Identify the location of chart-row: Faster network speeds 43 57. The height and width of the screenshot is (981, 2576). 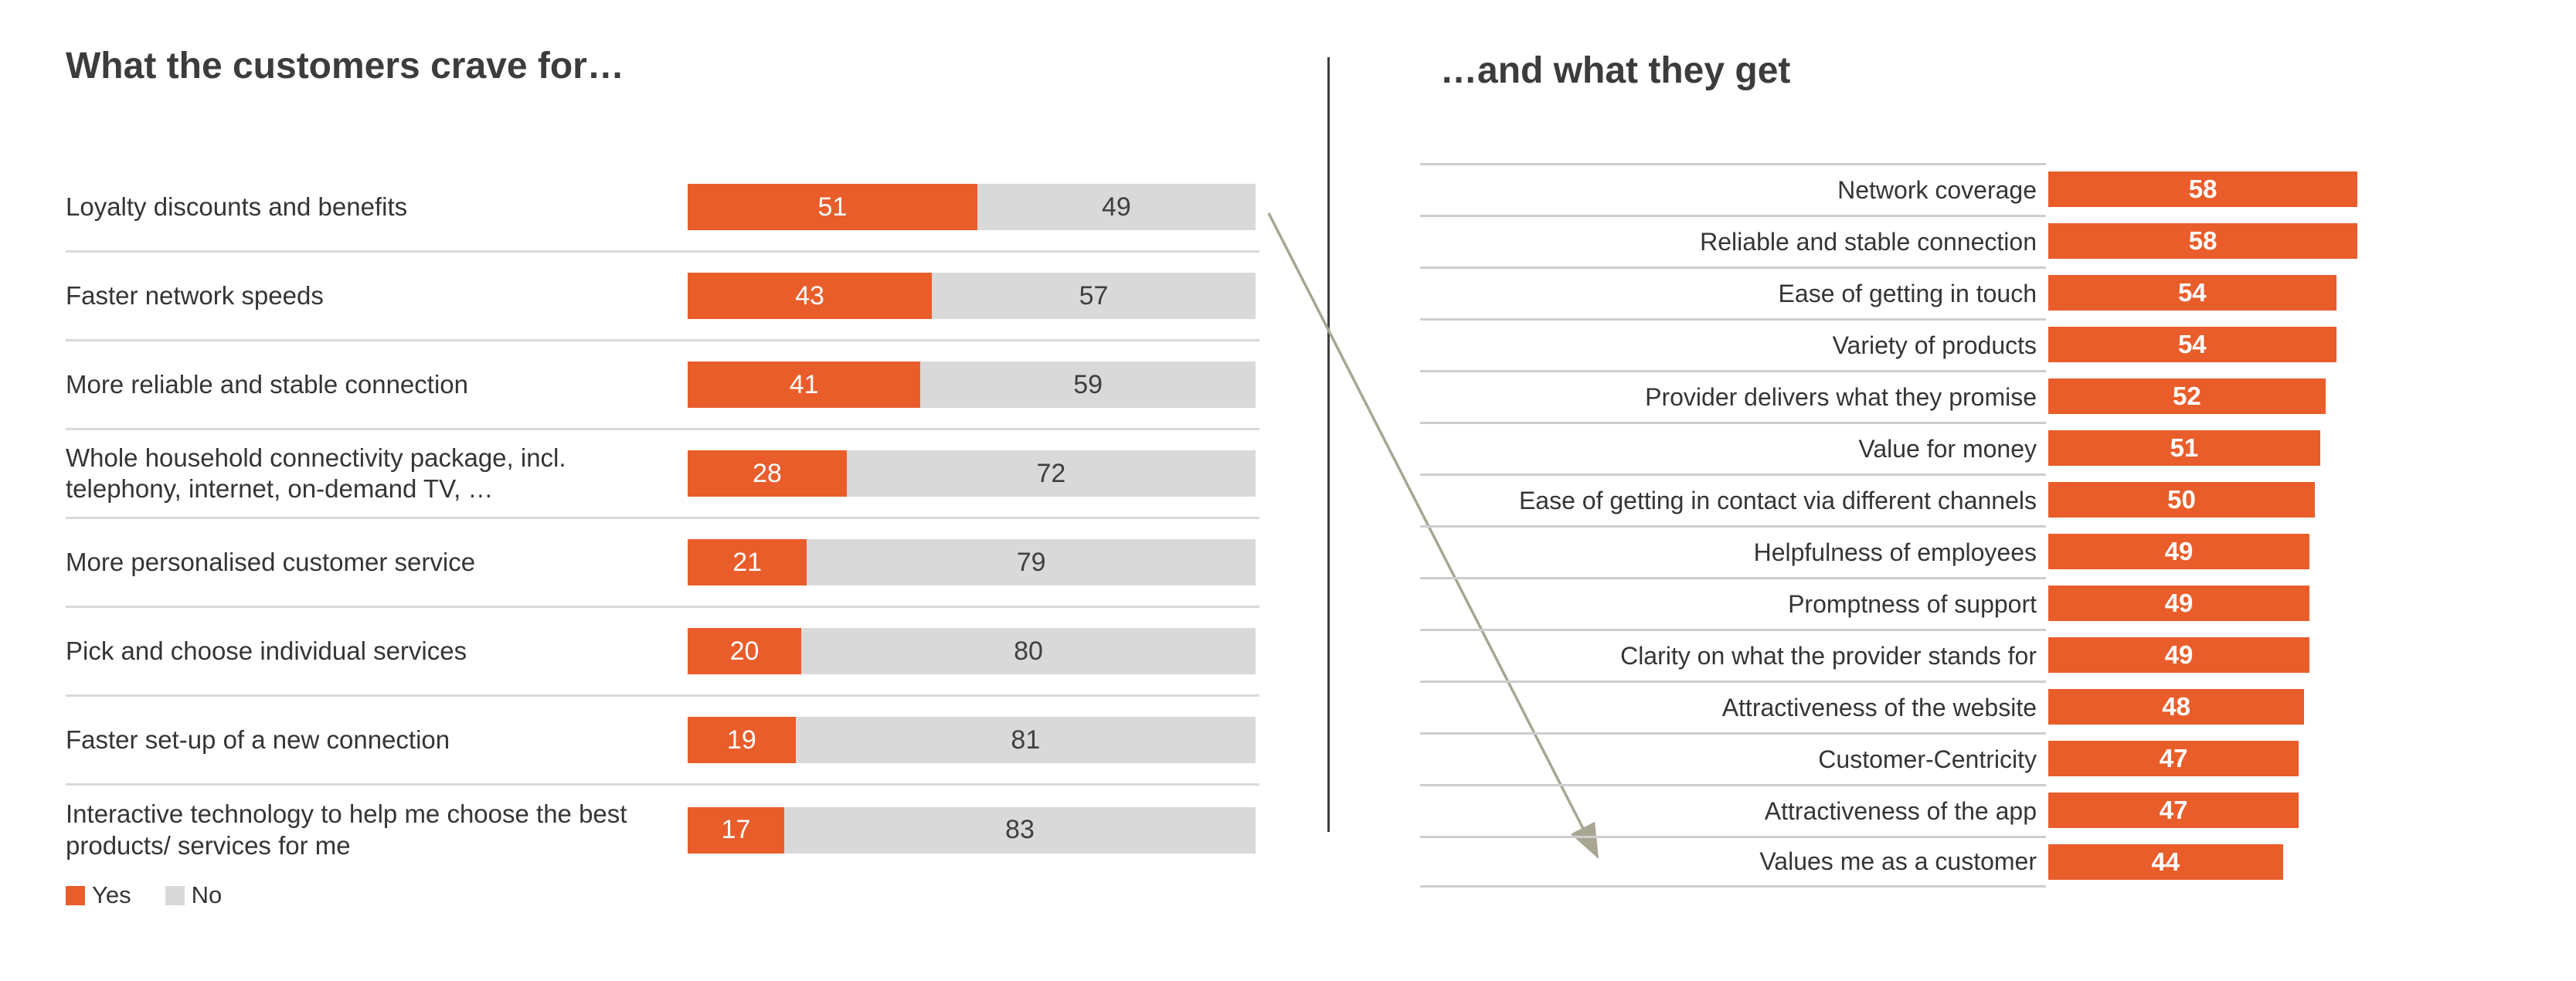
(662, 297).